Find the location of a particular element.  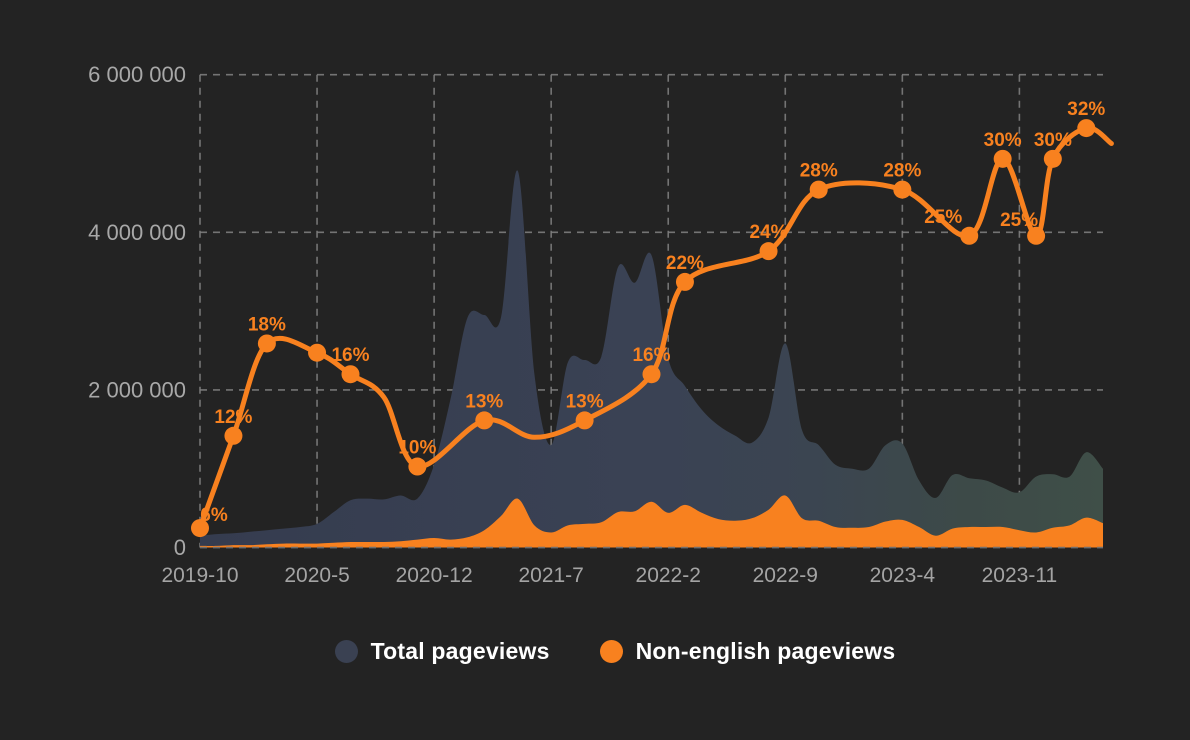

y-axis-tick-label: 4 000 000 is located at coordinates (137, 232).